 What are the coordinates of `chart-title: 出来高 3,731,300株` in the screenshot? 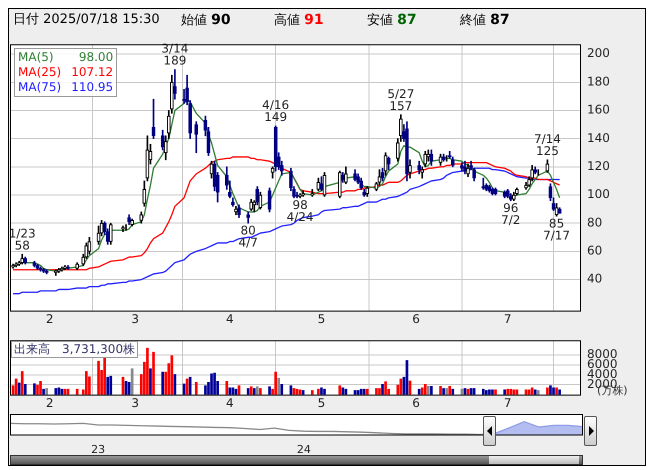 It's located at (74, 349).